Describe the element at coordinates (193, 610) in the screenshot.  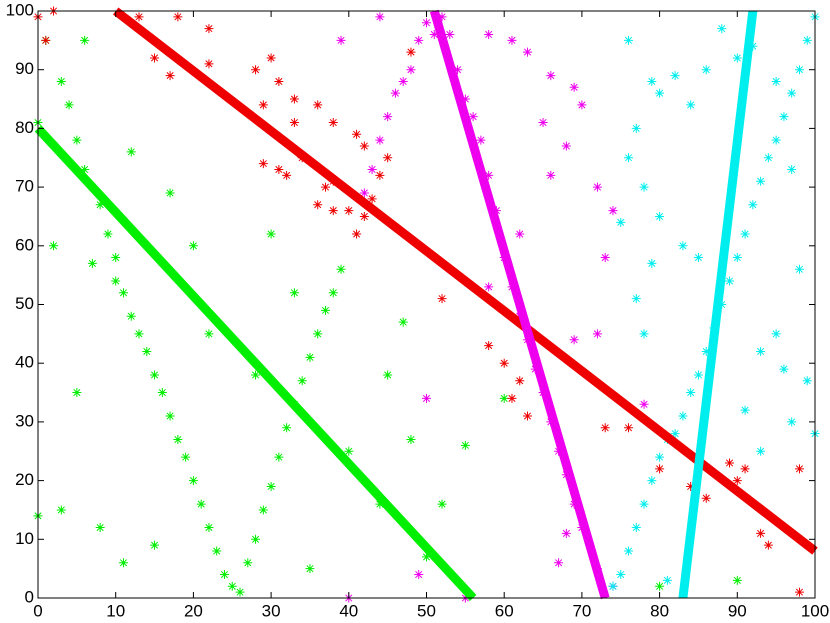
I see `x-tick-label: 20` at that location.